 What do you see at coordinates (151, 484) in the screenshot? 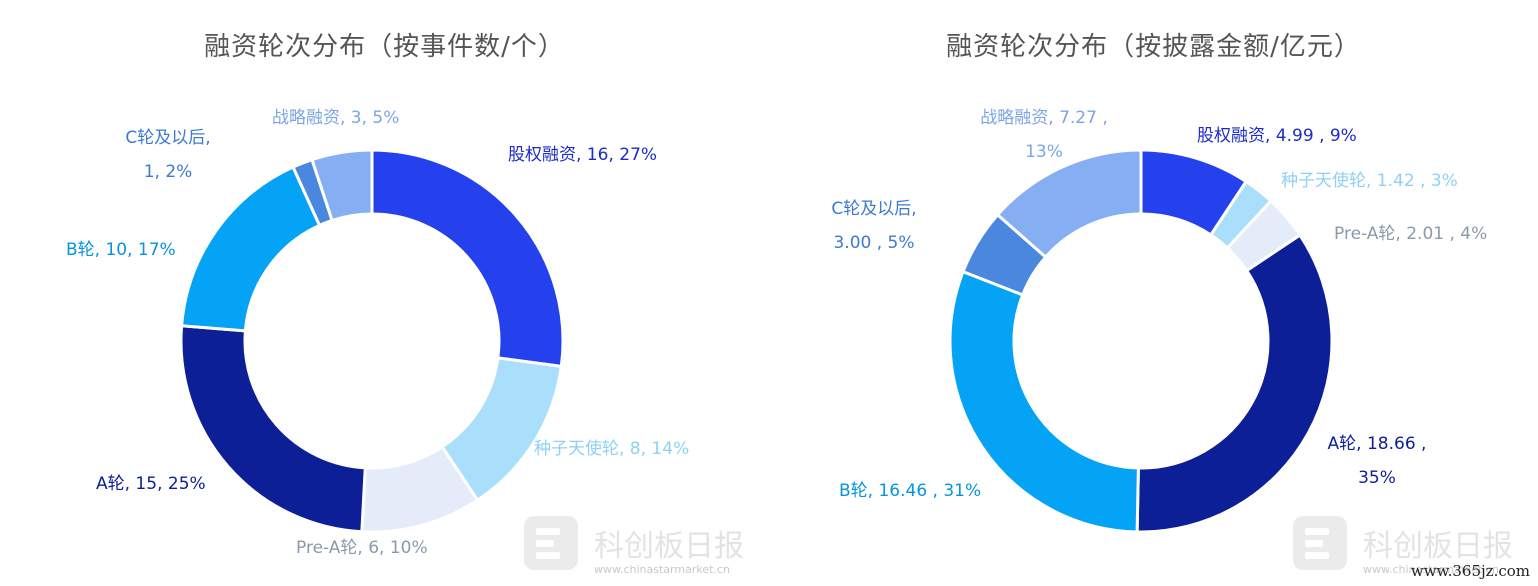
I see `slice-label-round-a: A轮, 15, 25%` at bounding box center [151, 484].